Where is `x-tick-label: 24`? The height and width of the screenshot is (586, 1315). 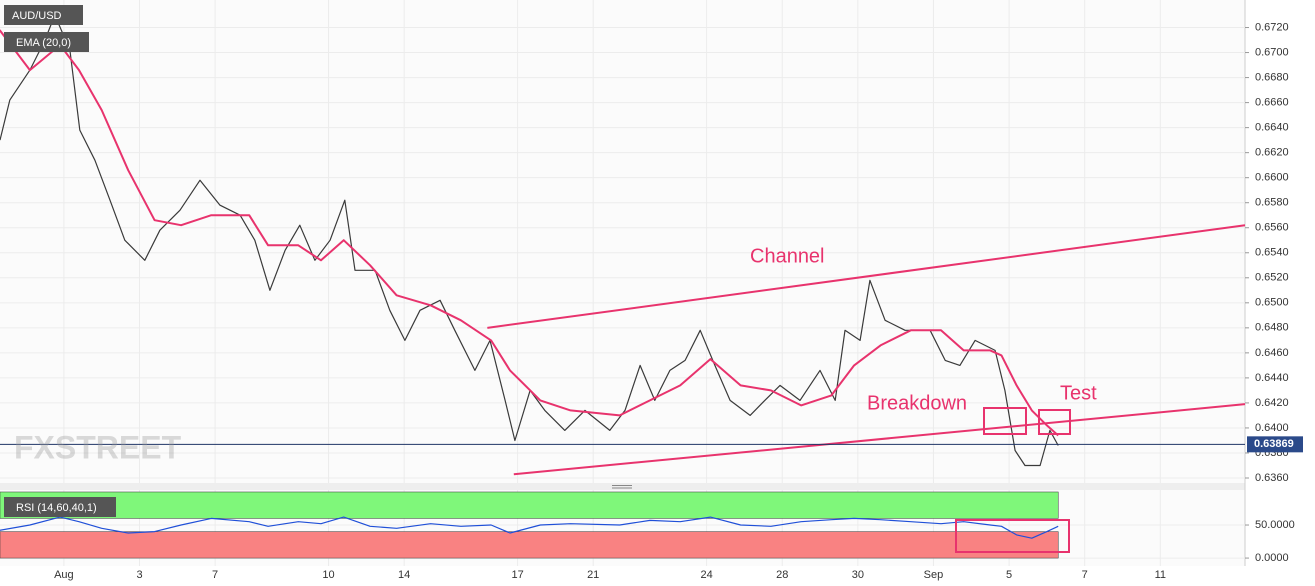 x-tick-label: 24 is located at coordinates (706, 575).